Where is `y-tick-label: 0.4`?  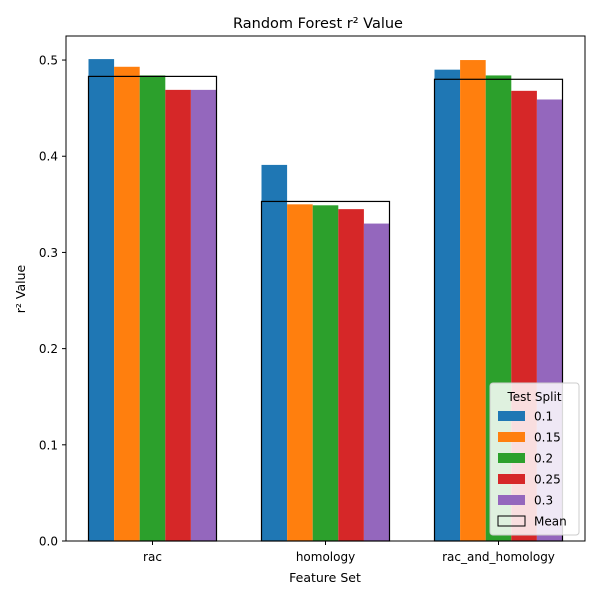 y-tick-label: 0.4 is located at coordinates (48, 157).